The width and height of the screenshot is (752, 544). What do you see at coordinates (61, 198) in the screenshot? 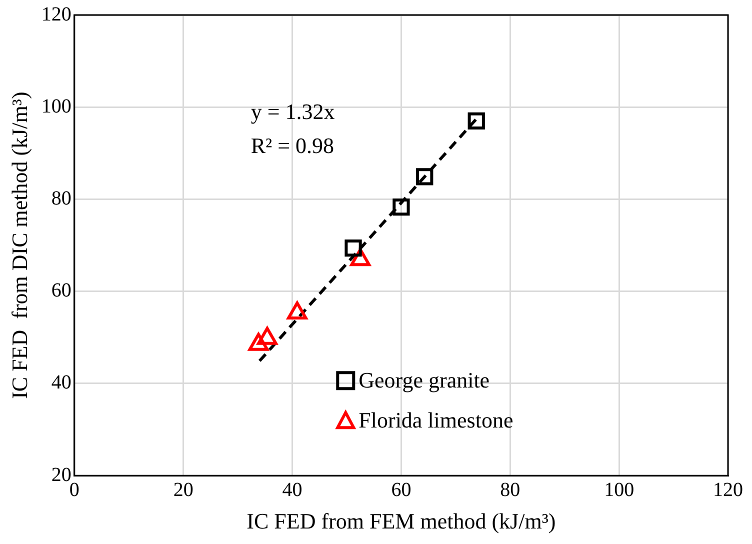
I see `y-tick-label: 80` at bounding box center [61, 198].